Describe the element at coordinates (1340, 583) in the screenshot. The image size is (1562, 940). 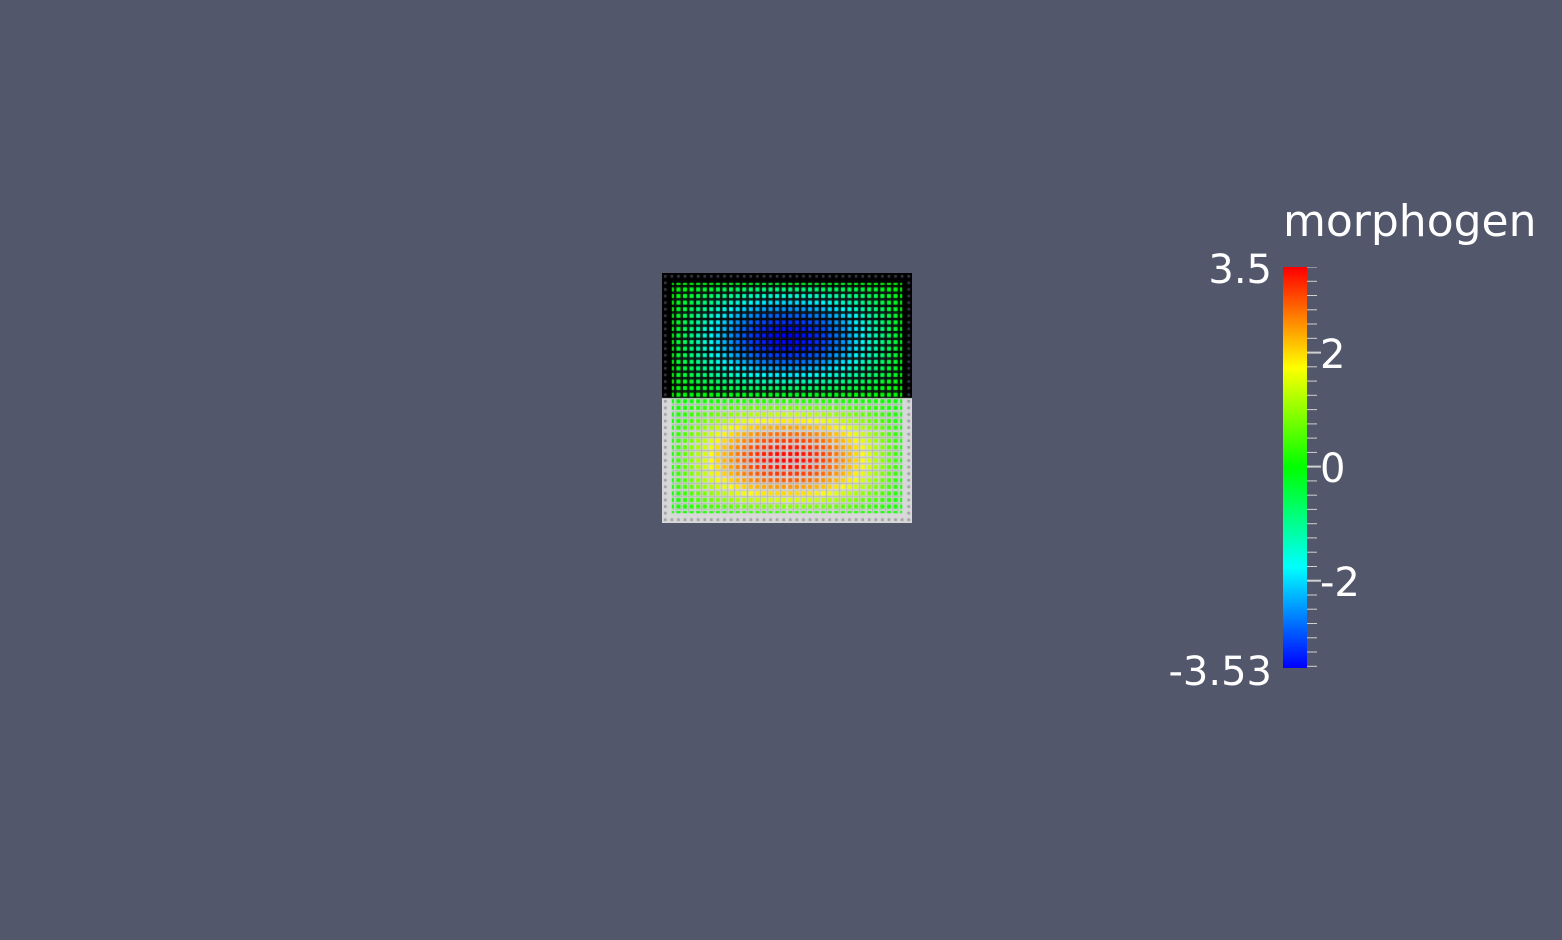
I see `colorbar-tick-label-minus-2: -2` at that location.